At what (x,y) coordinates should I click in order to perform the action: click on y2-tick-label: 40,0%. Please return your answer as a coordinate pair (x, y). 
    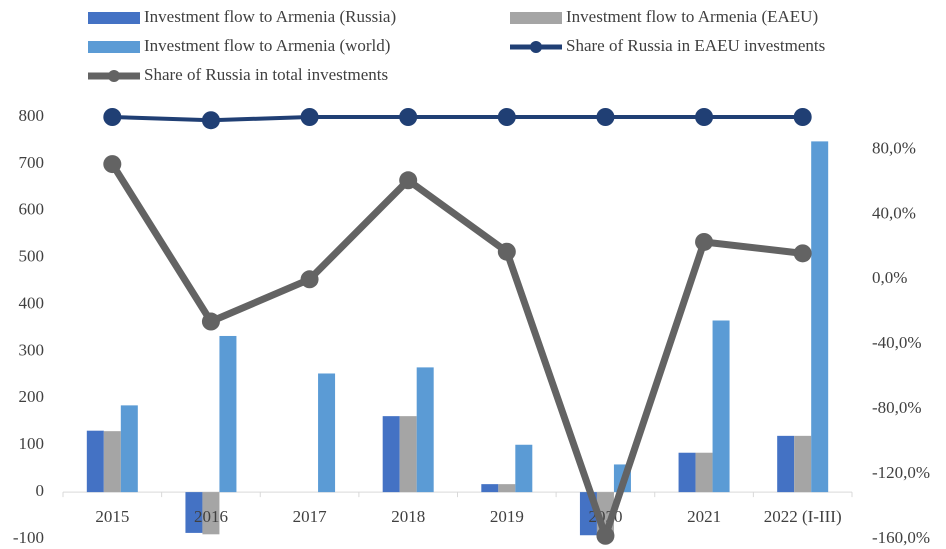
    Looking at the image, I should click on (894, 212).